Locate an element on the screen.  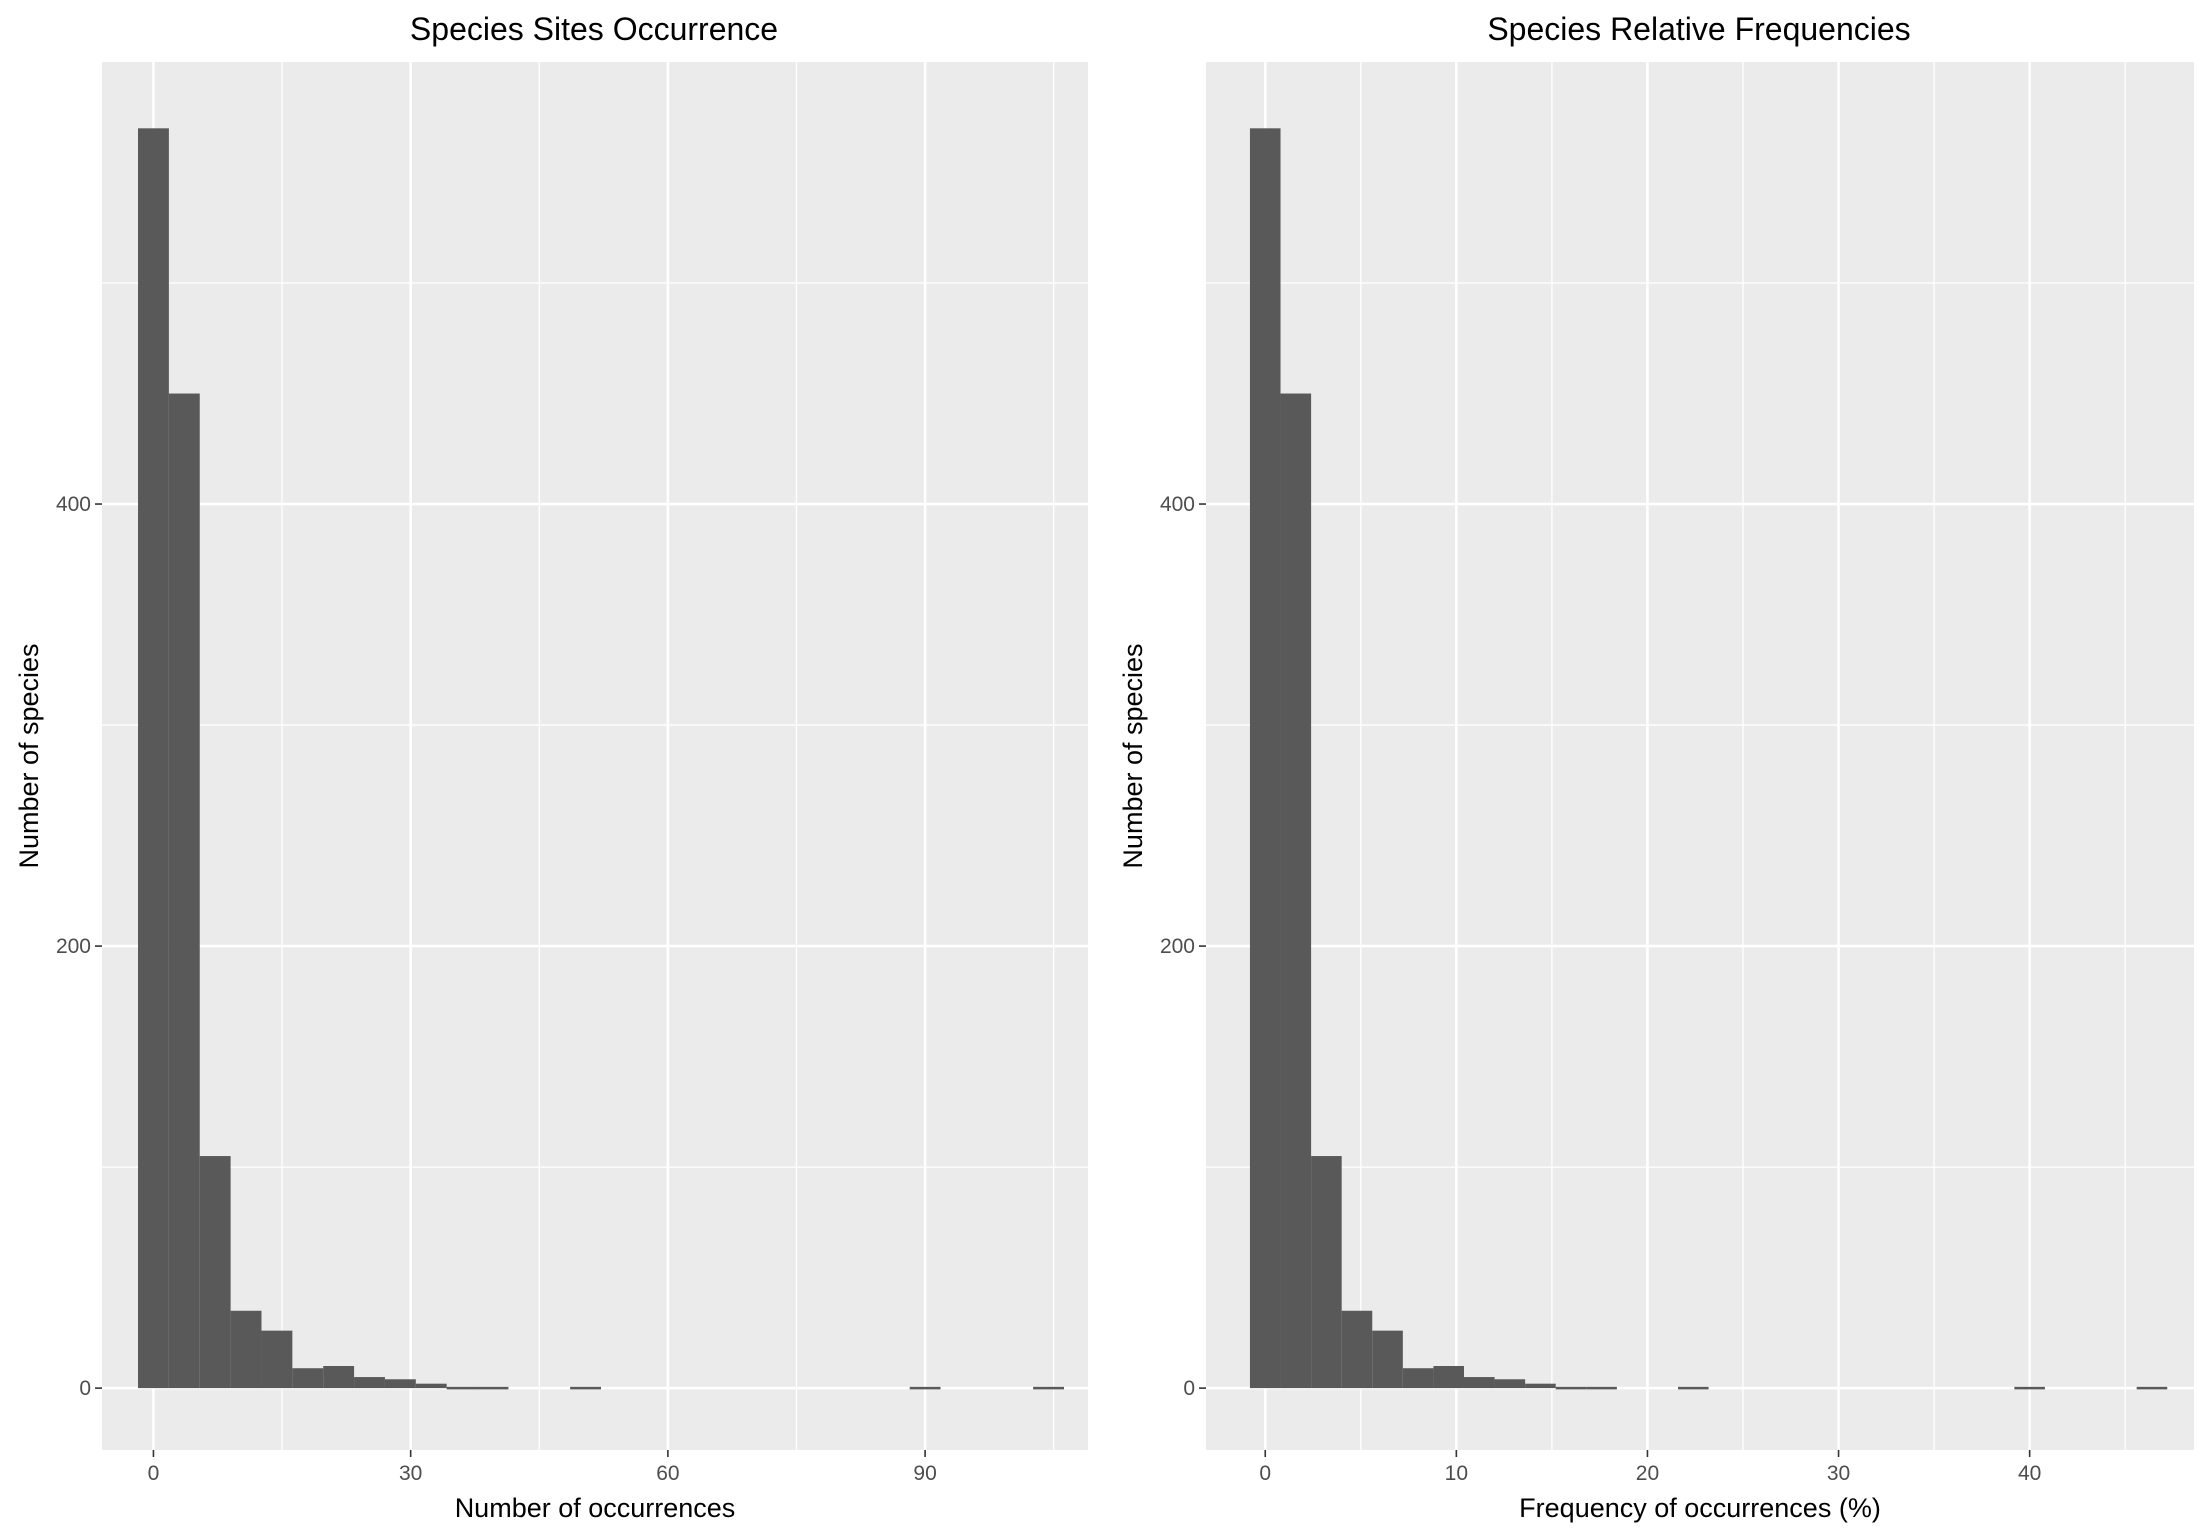
x-tick-label: 90 is located at coordinates (924, 1473).